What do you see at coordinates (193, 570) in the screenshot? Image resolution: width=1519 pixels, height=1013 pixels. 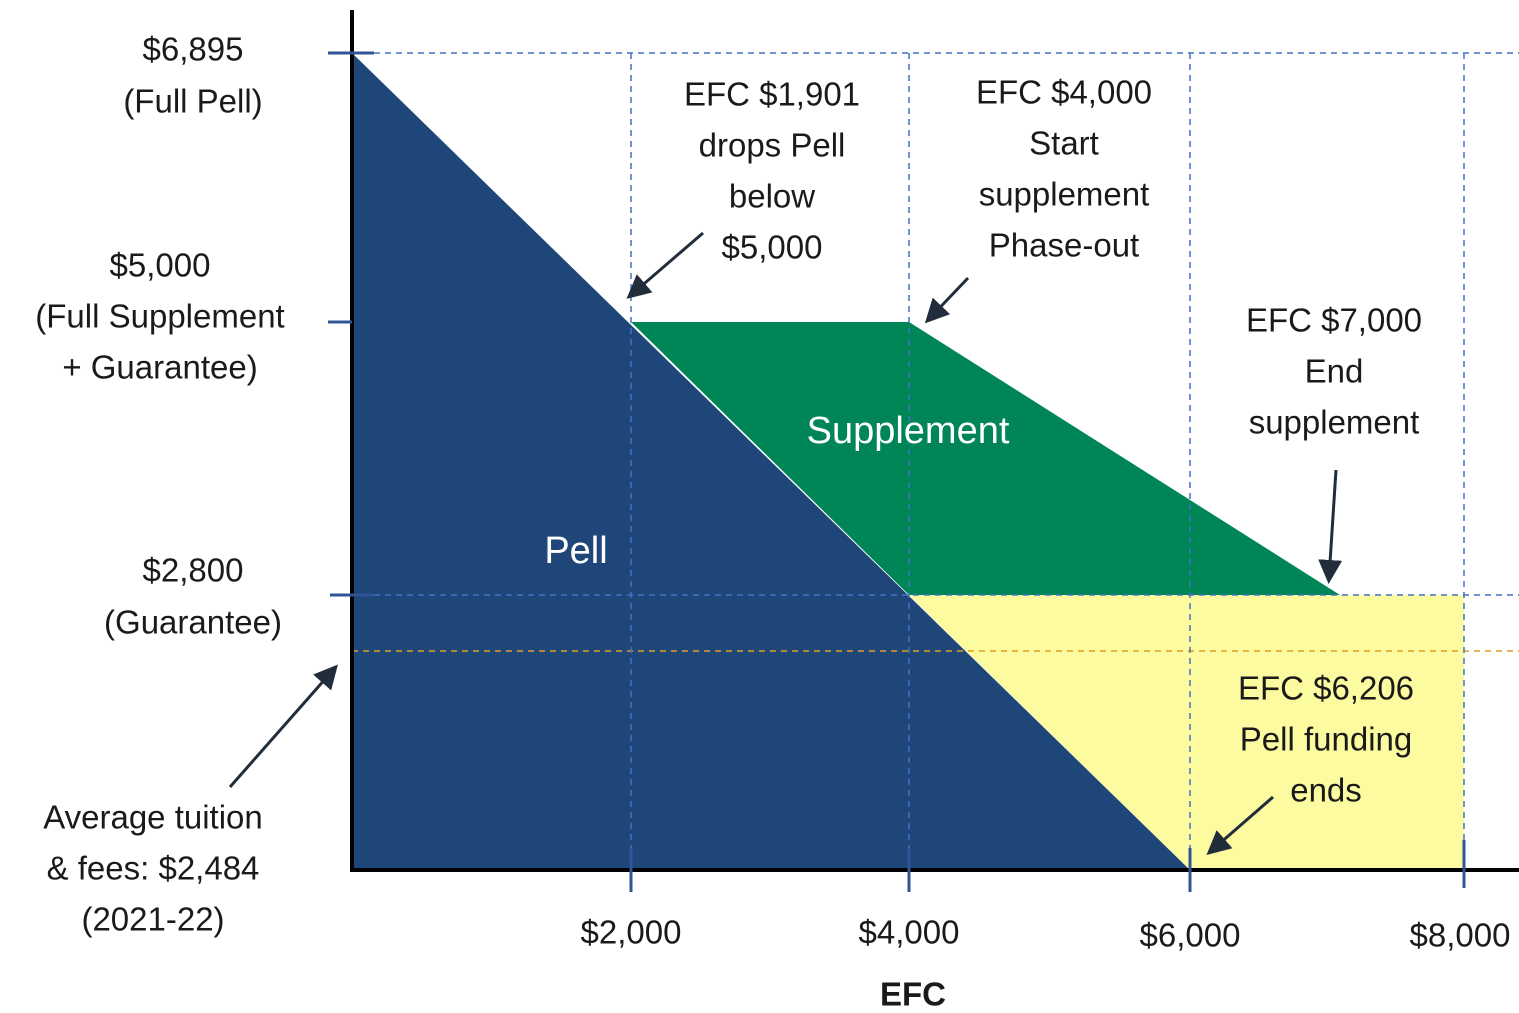 I see `y-label: $2,800` at bounding box center [193, 570].